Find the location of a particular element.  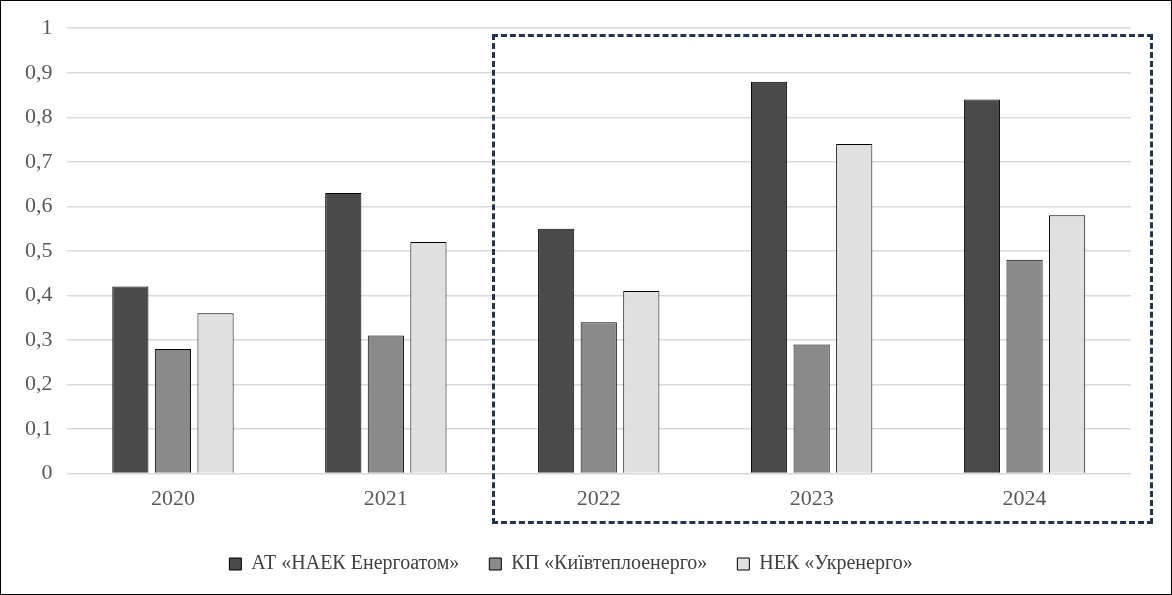

y-tick-label: 0,3 is located at coordinates (39, 338).